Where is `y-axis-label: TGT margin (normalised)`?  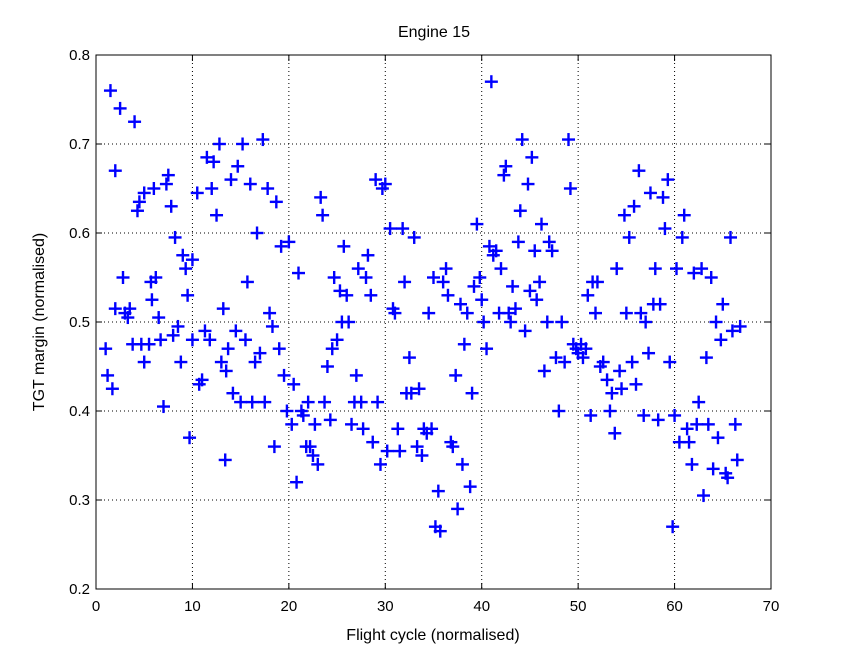 y-axis-label: TGT margin (normalised) is located at coordinates (39, 322).